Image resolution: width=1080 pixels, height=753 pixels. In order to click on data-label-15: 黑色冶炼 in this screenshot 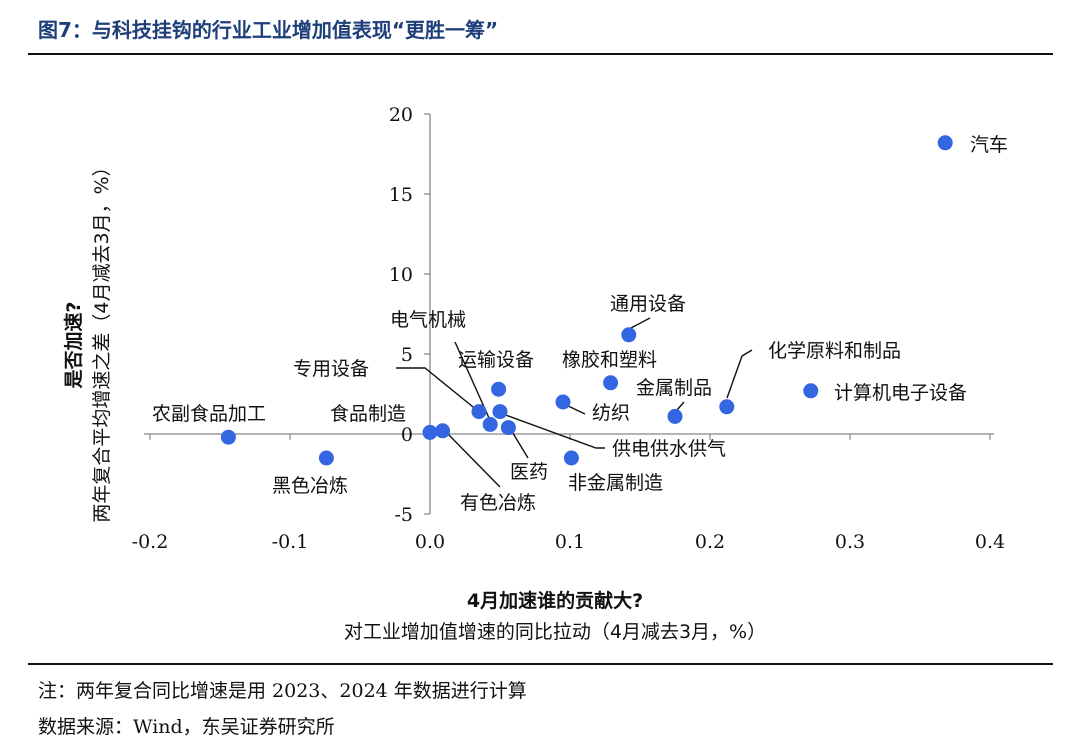, I will do `click(310, 486)`.